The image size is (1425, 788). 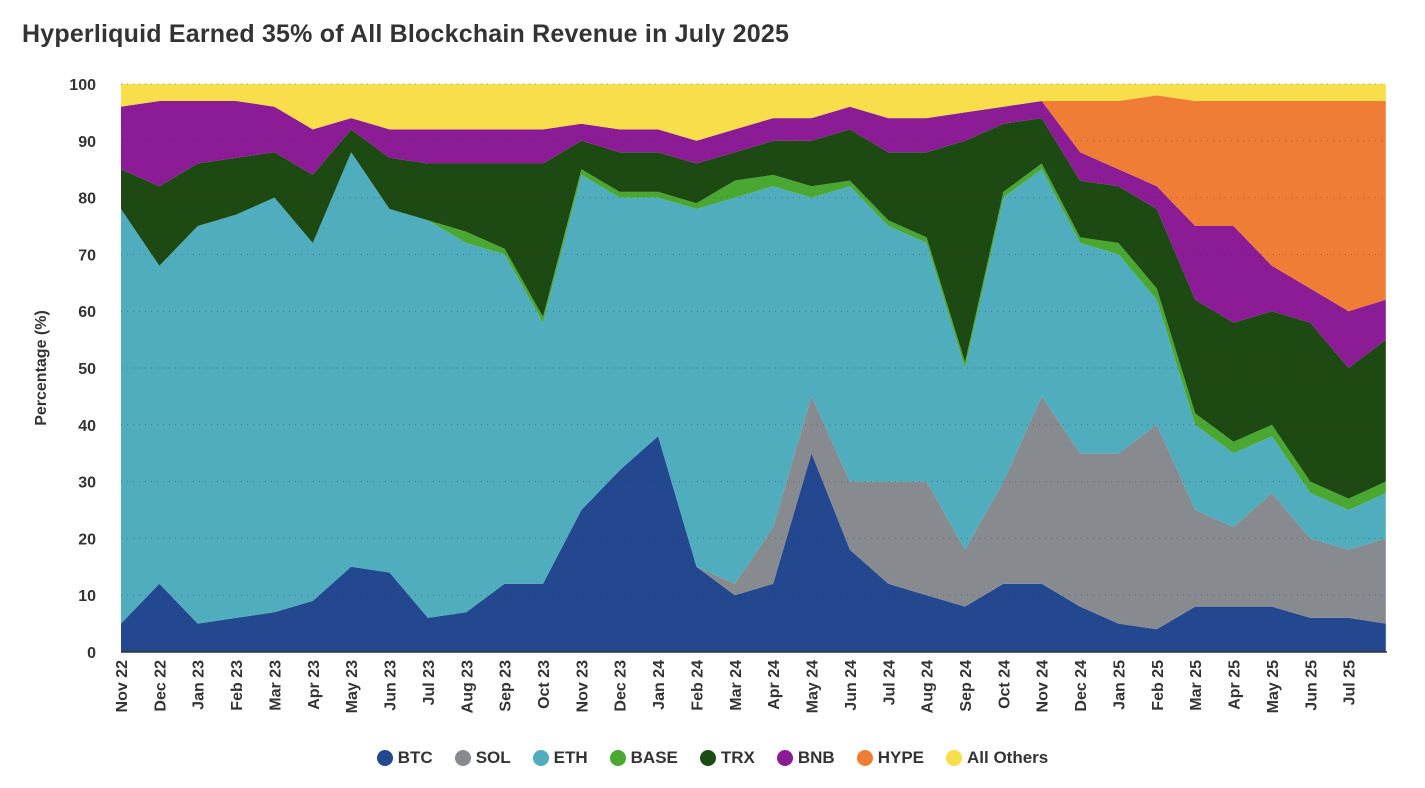 I want to click on legend-label: HYPE, so click(x=901, y=757).